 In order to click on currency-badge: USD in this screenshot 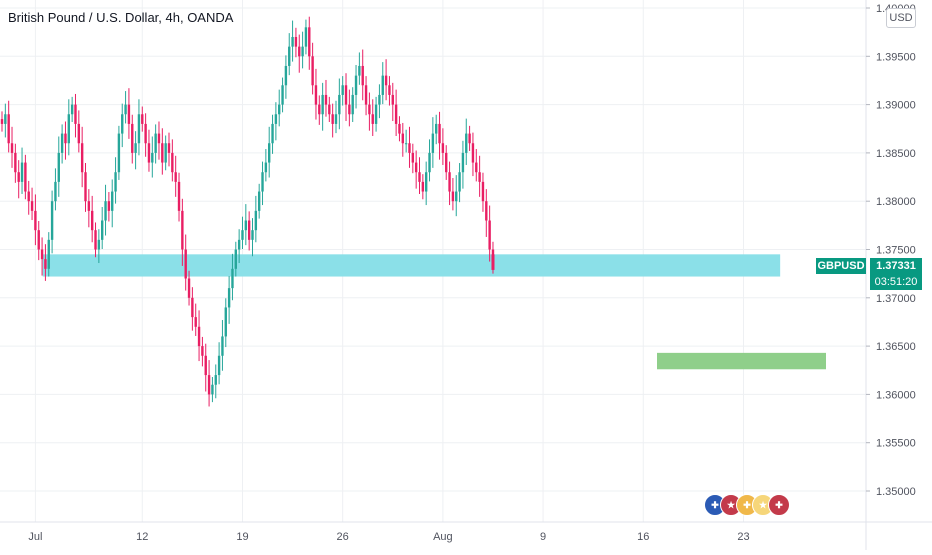, I will do `click(901, 18)`.